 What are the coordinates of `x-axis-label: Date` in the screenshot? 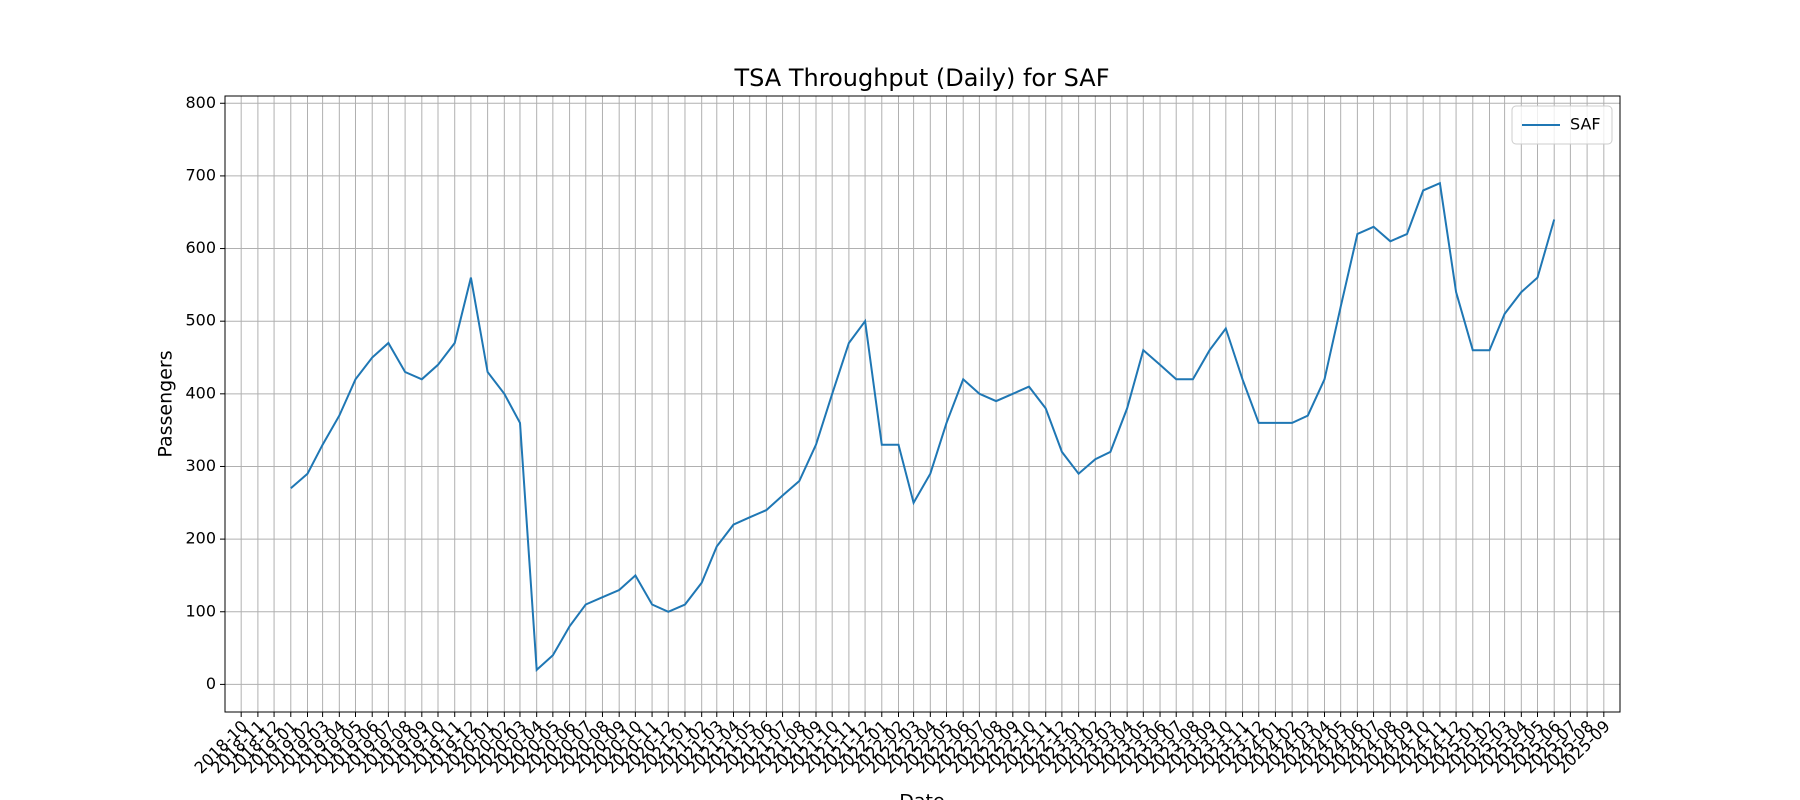 It's located at (921, 795).